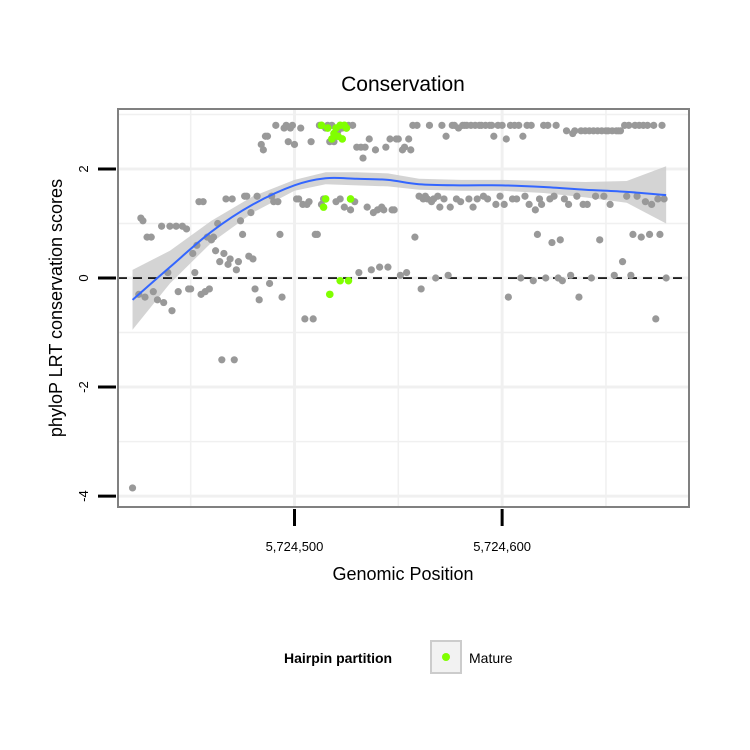 Image resolution: width=750 pixels, height=750 pixels. What do you see at coordinates (491, 658) in the screenshot?
I see `legend-item-mature: Mature` at bounding box center [491, 658].